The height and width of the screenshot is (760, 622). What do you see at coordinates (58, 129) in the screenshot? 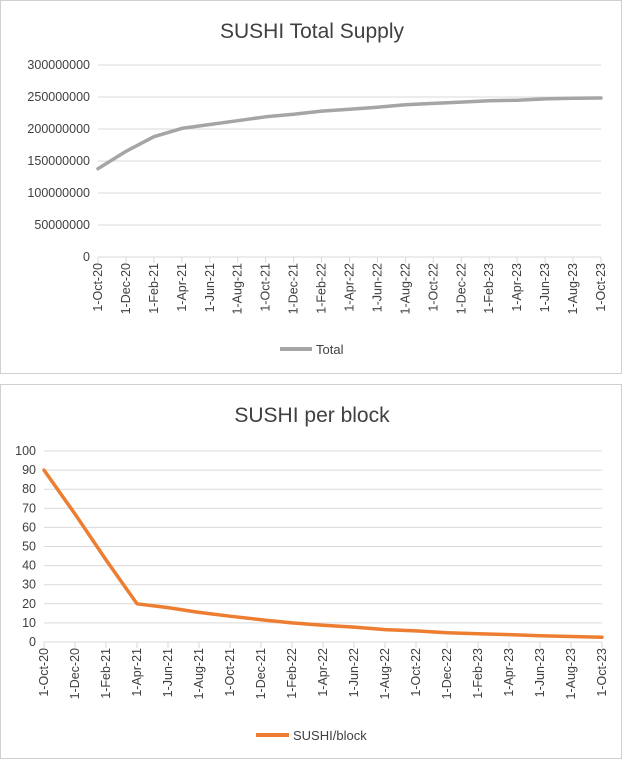
I see `y-tick-label: 200000000` at bounding box center [58, 129].